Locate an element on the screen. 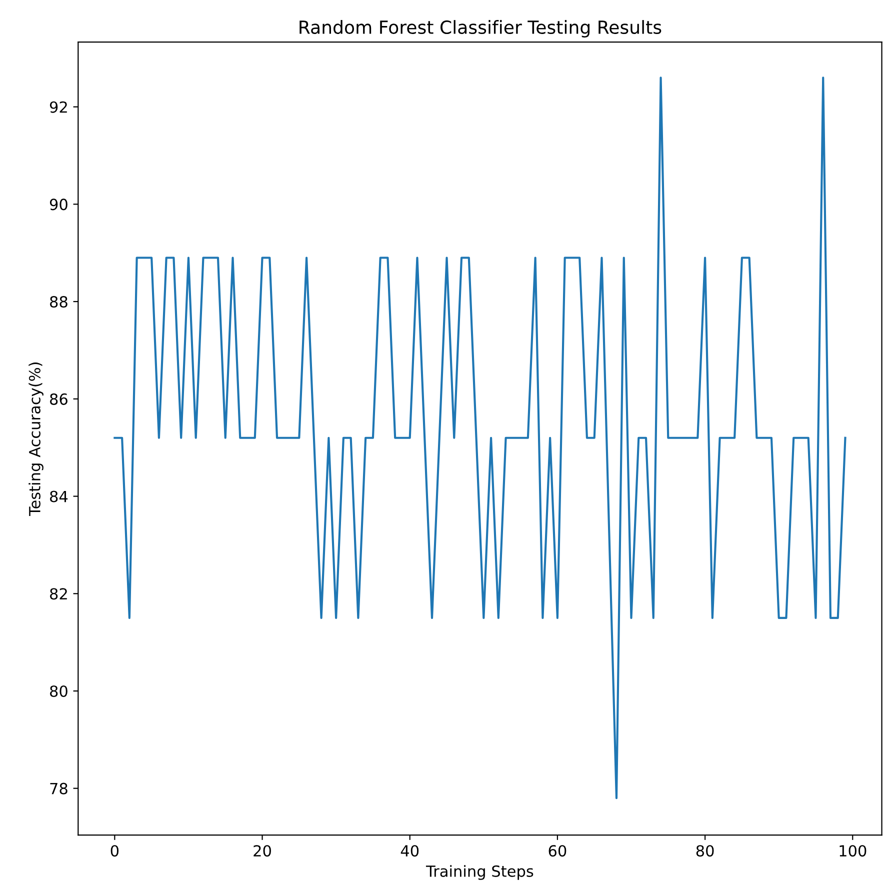  x-tick-label: 40 is located at coordinates (409, 851).